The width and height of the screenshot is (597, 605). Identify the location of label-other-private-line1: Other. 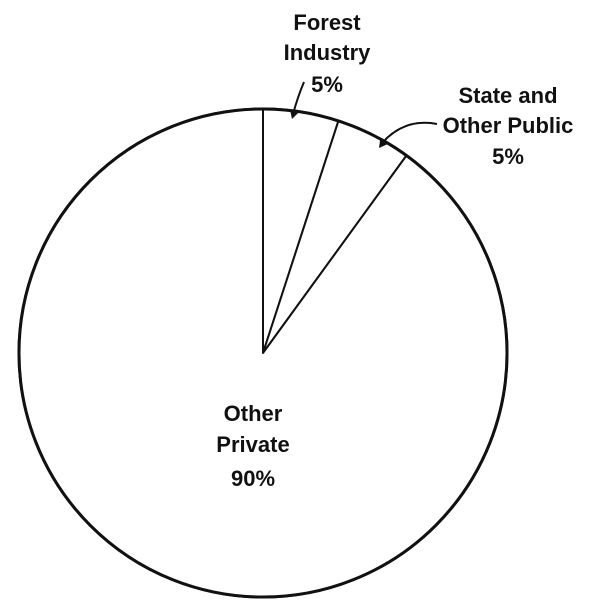
(253, 413).